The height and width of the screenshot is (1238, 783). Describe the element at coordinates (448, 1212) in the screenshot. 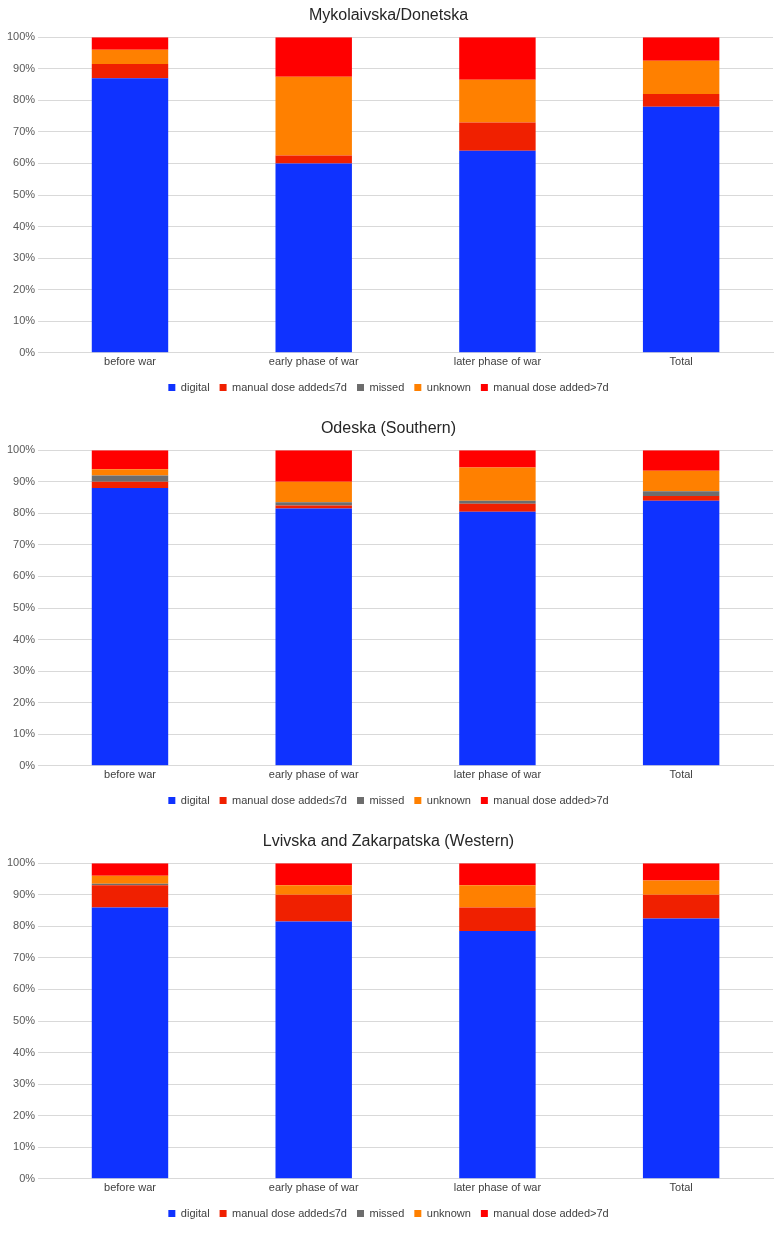

I see `legend-label: unknown` at that location.